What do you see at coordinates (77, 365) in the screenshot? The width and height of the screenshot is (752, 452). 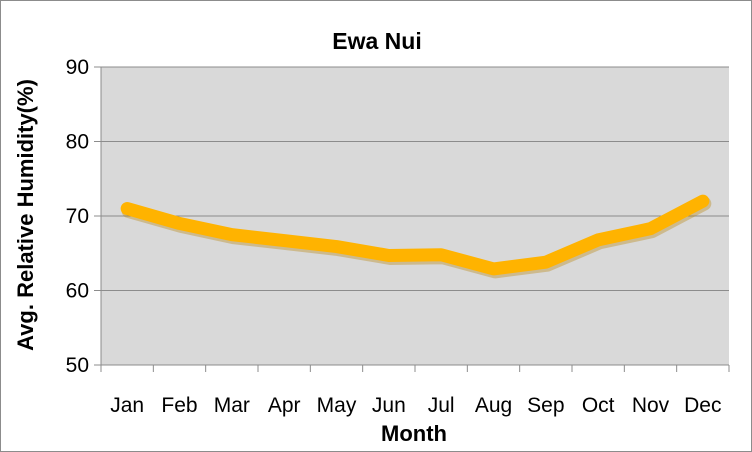 I see `y-tick-label: 50` at bounding box center [77, 365].